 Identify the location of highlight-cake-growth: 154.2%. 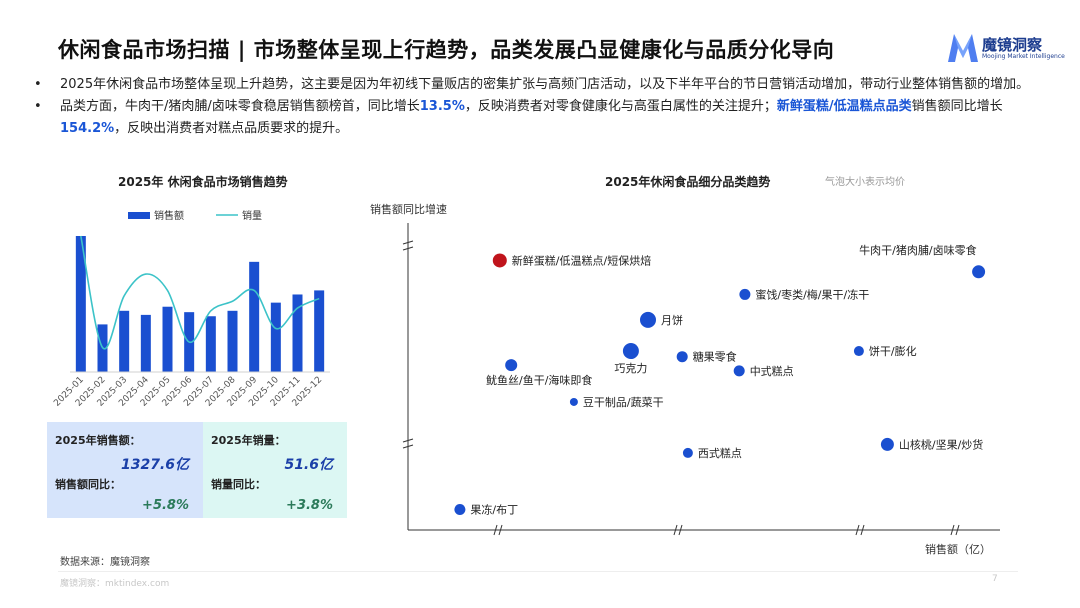
(87, 128).